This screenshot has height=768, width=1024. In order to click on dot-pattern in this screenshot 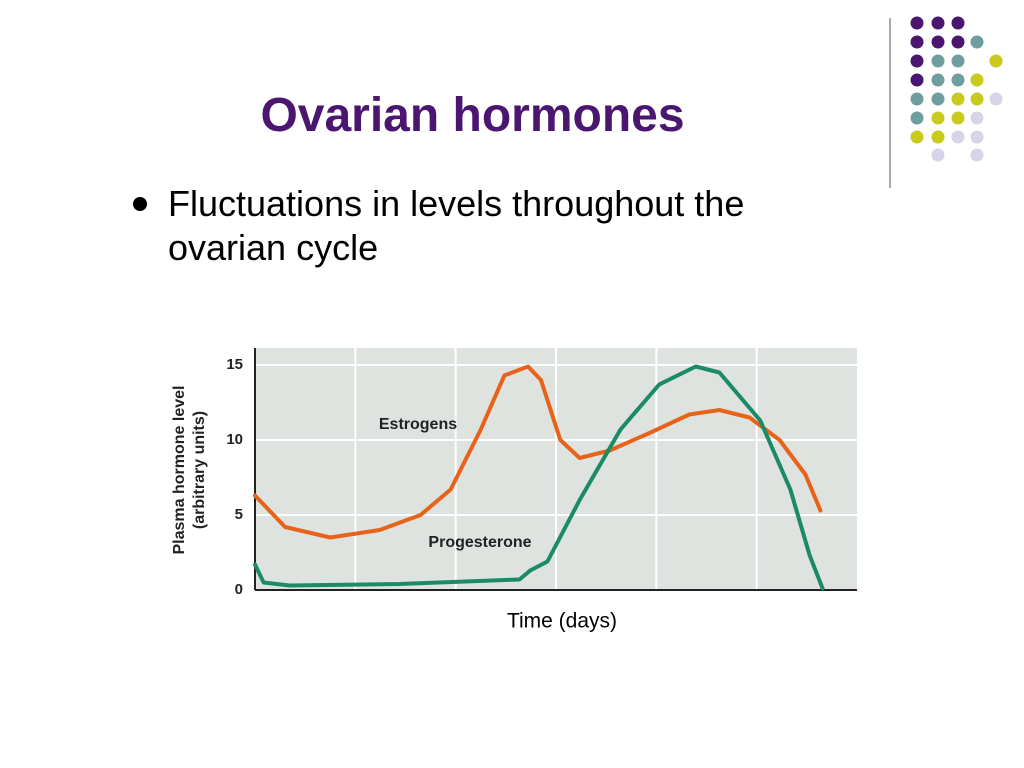, I will do `click(956, 89)`.